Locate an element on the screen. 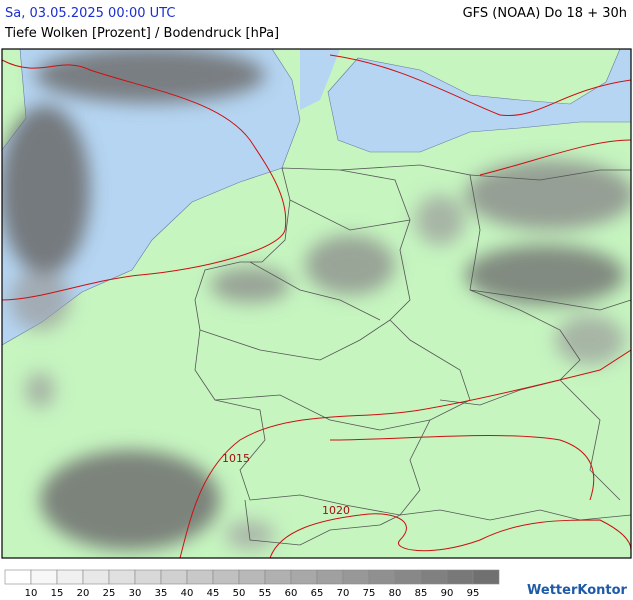  legend-label: 60 is located at coordinates (291, 593).